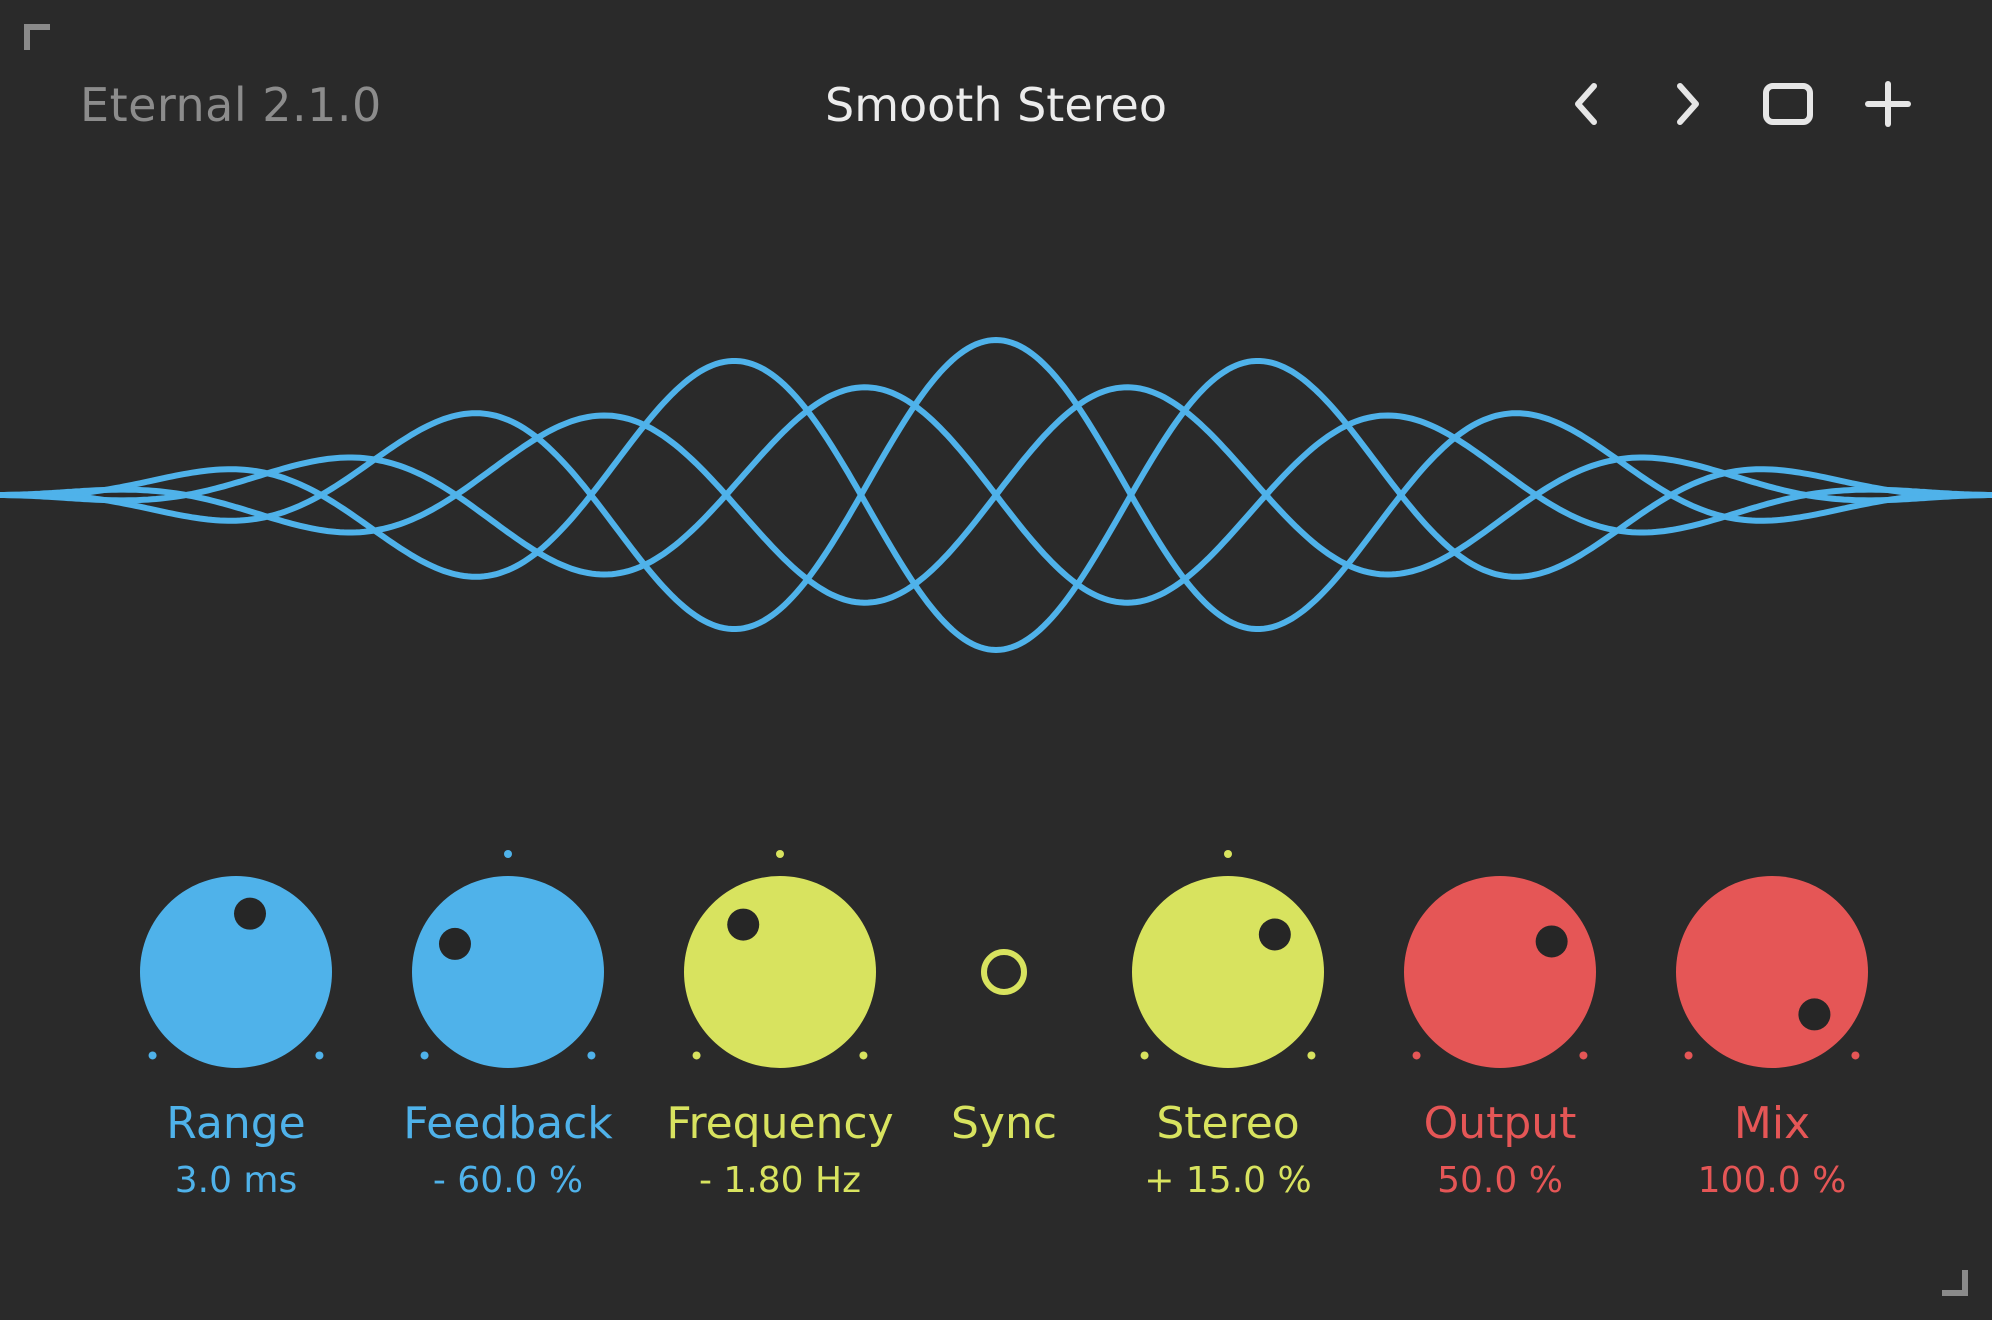  I want to click on frequency-value: - 1.80 Hz, so click(780, 1180).